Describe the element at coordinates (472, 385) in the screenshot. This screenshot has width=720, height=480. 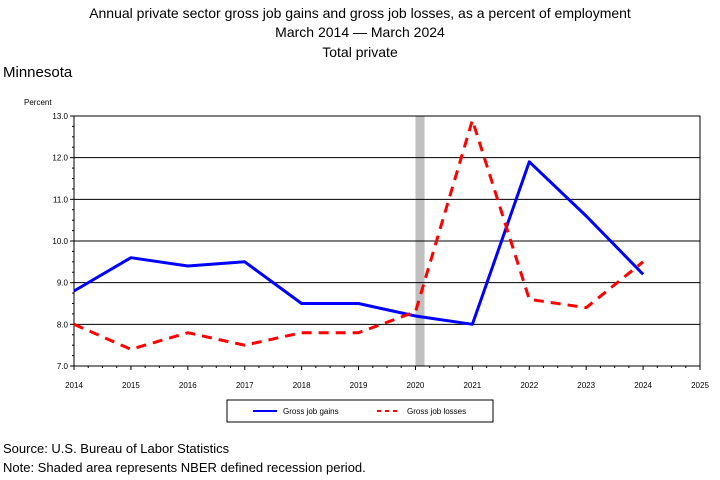
I see `x-tick-label: 2021` at that location.